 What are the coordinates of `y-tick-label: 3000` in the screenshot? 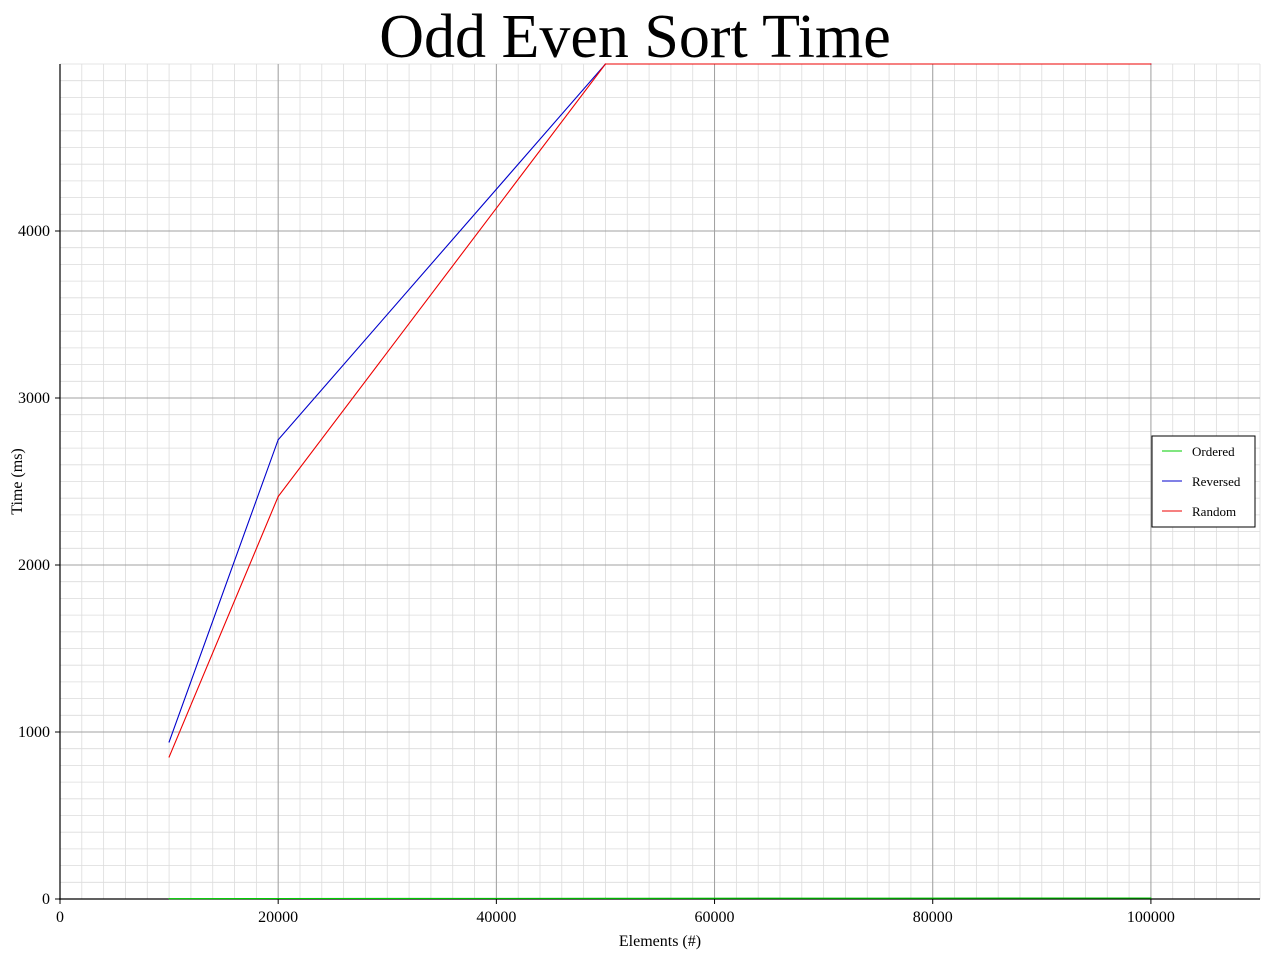 It's located at (34, 398).